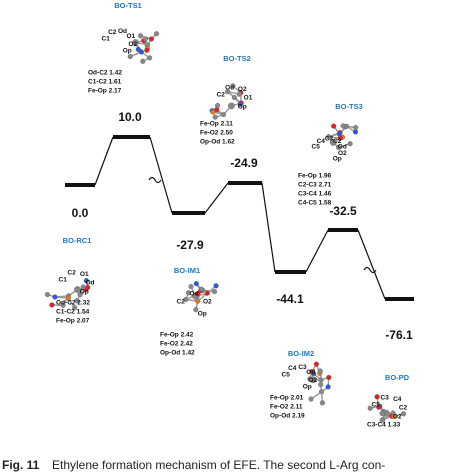 This screenshot has height=474, width=474. What do you see at coordinates (77, 240) in the screenshot?
I see `state-name: BO-RC1` at bounding box center [77, 240].